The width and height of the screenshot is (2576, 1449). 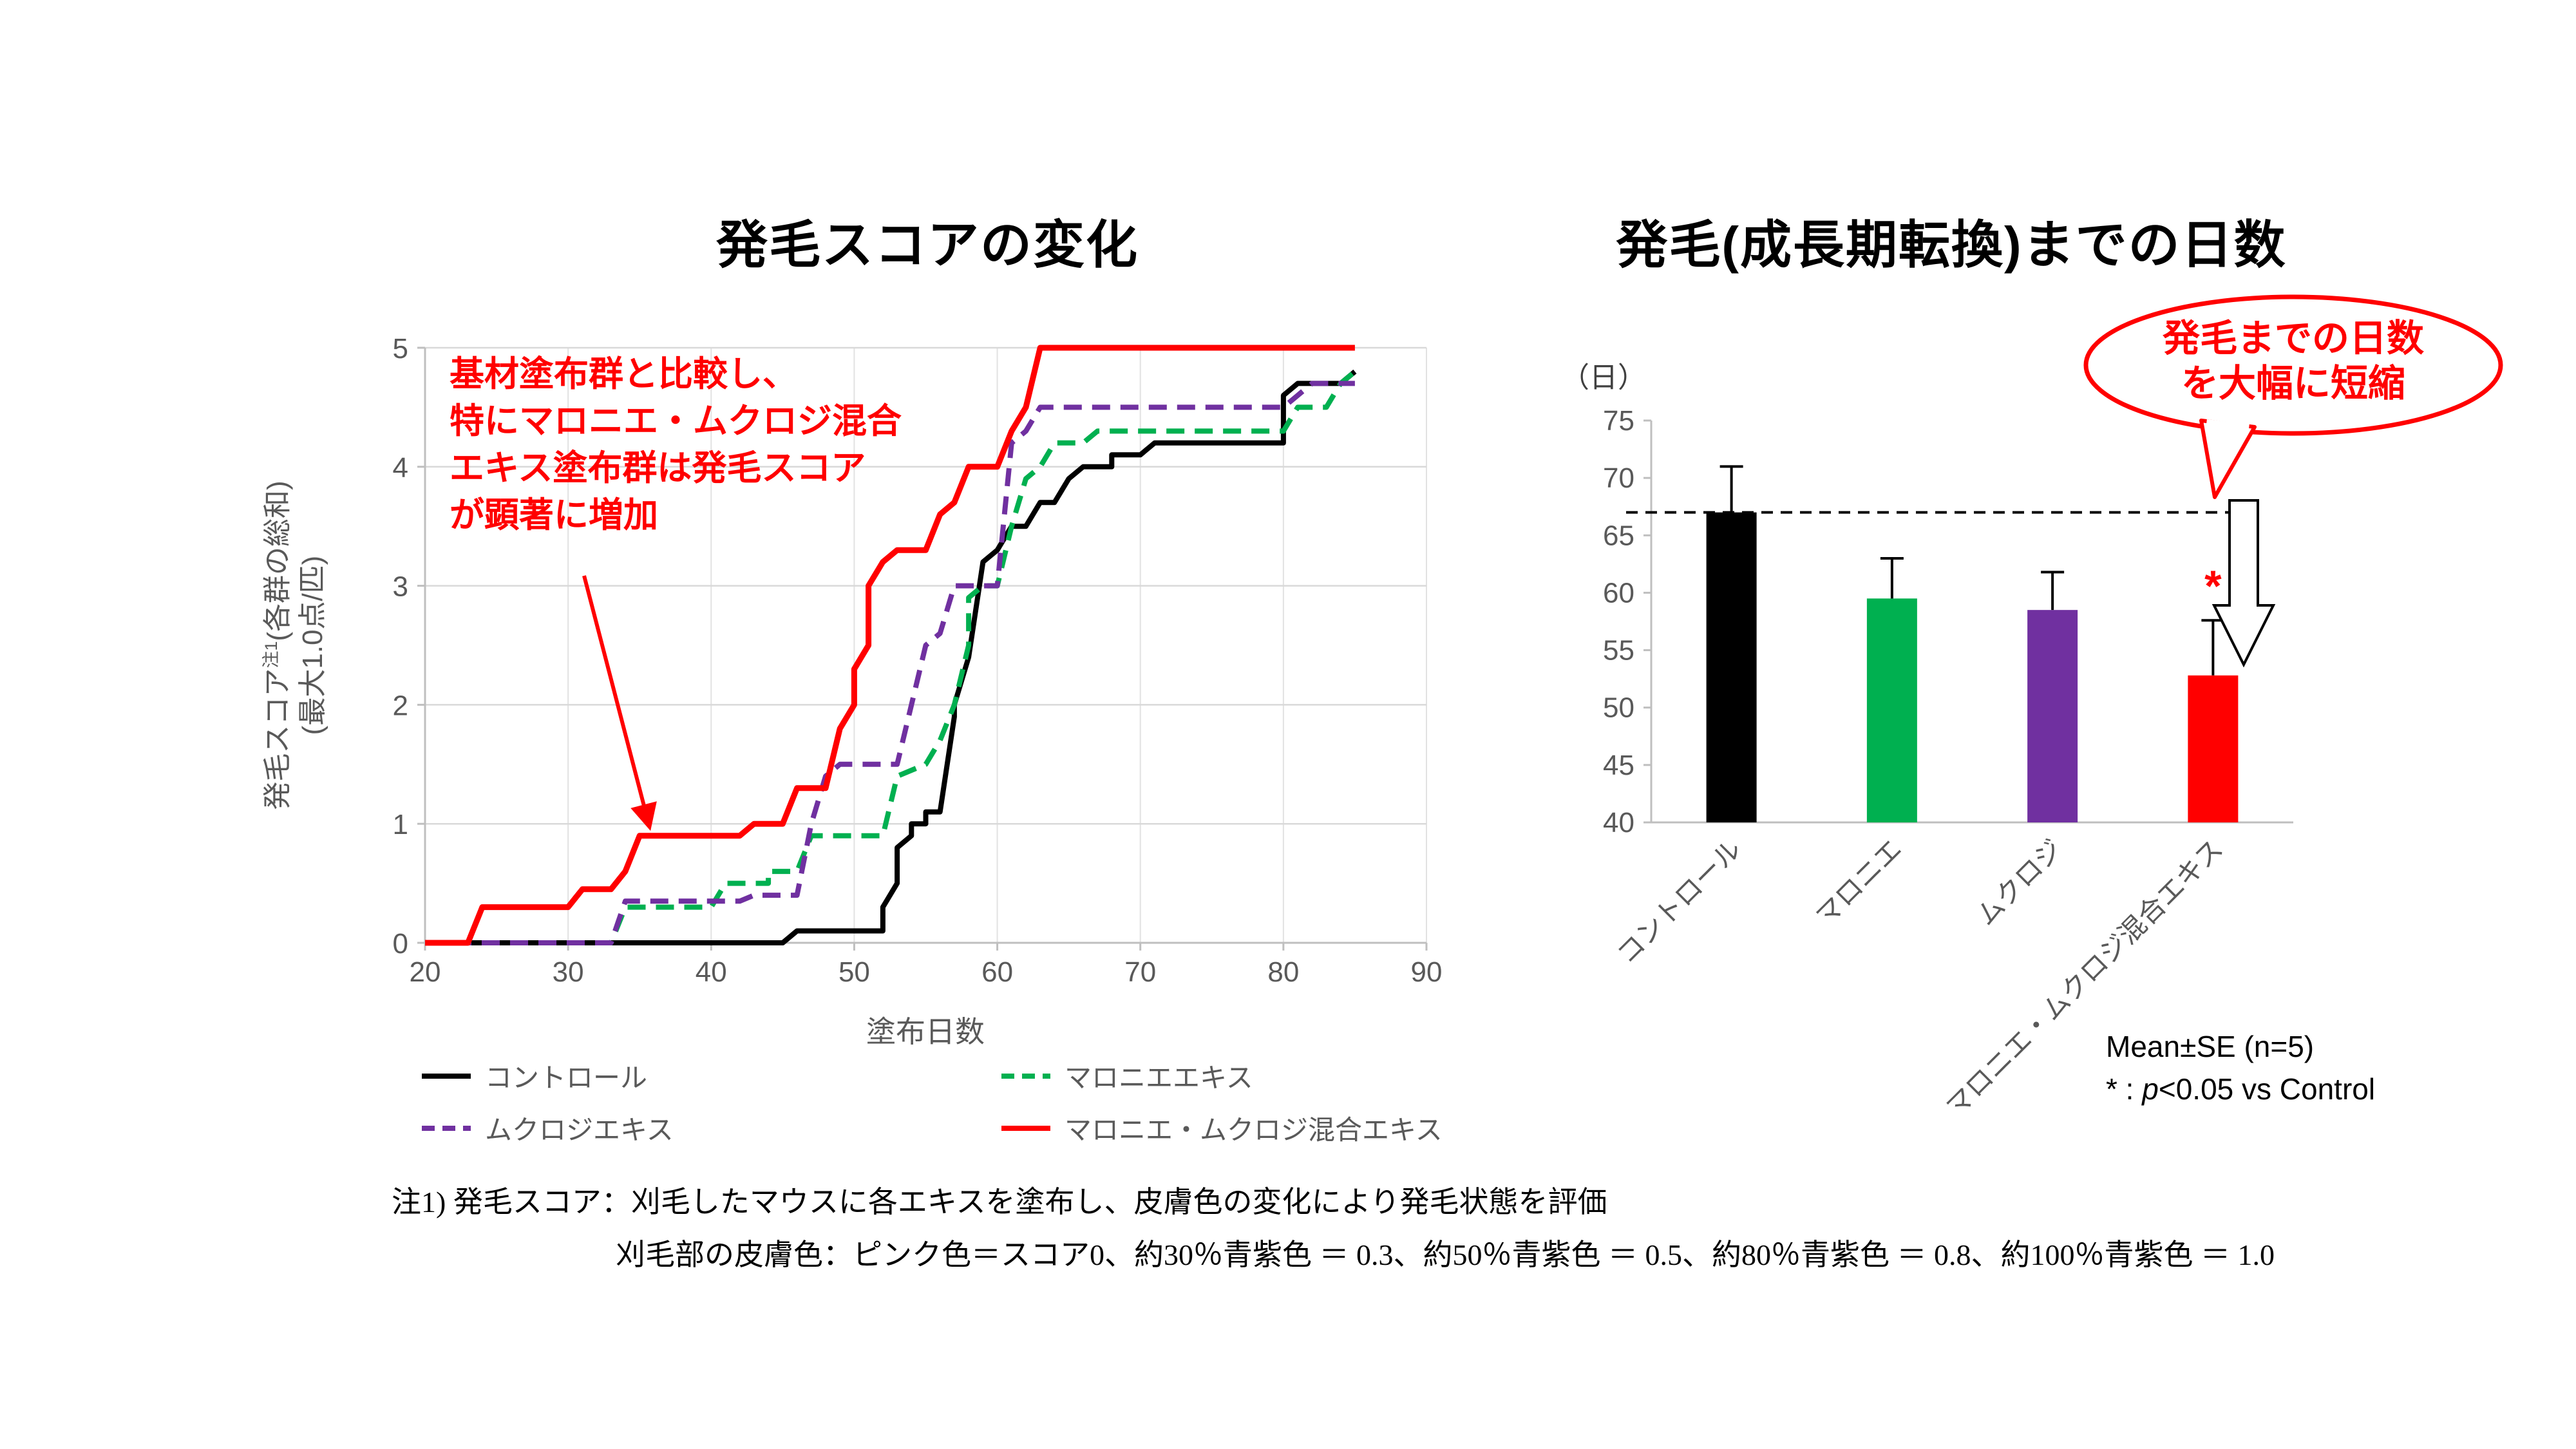 I want to click on svg-text: コントロール, so click(x=1679, y=901).